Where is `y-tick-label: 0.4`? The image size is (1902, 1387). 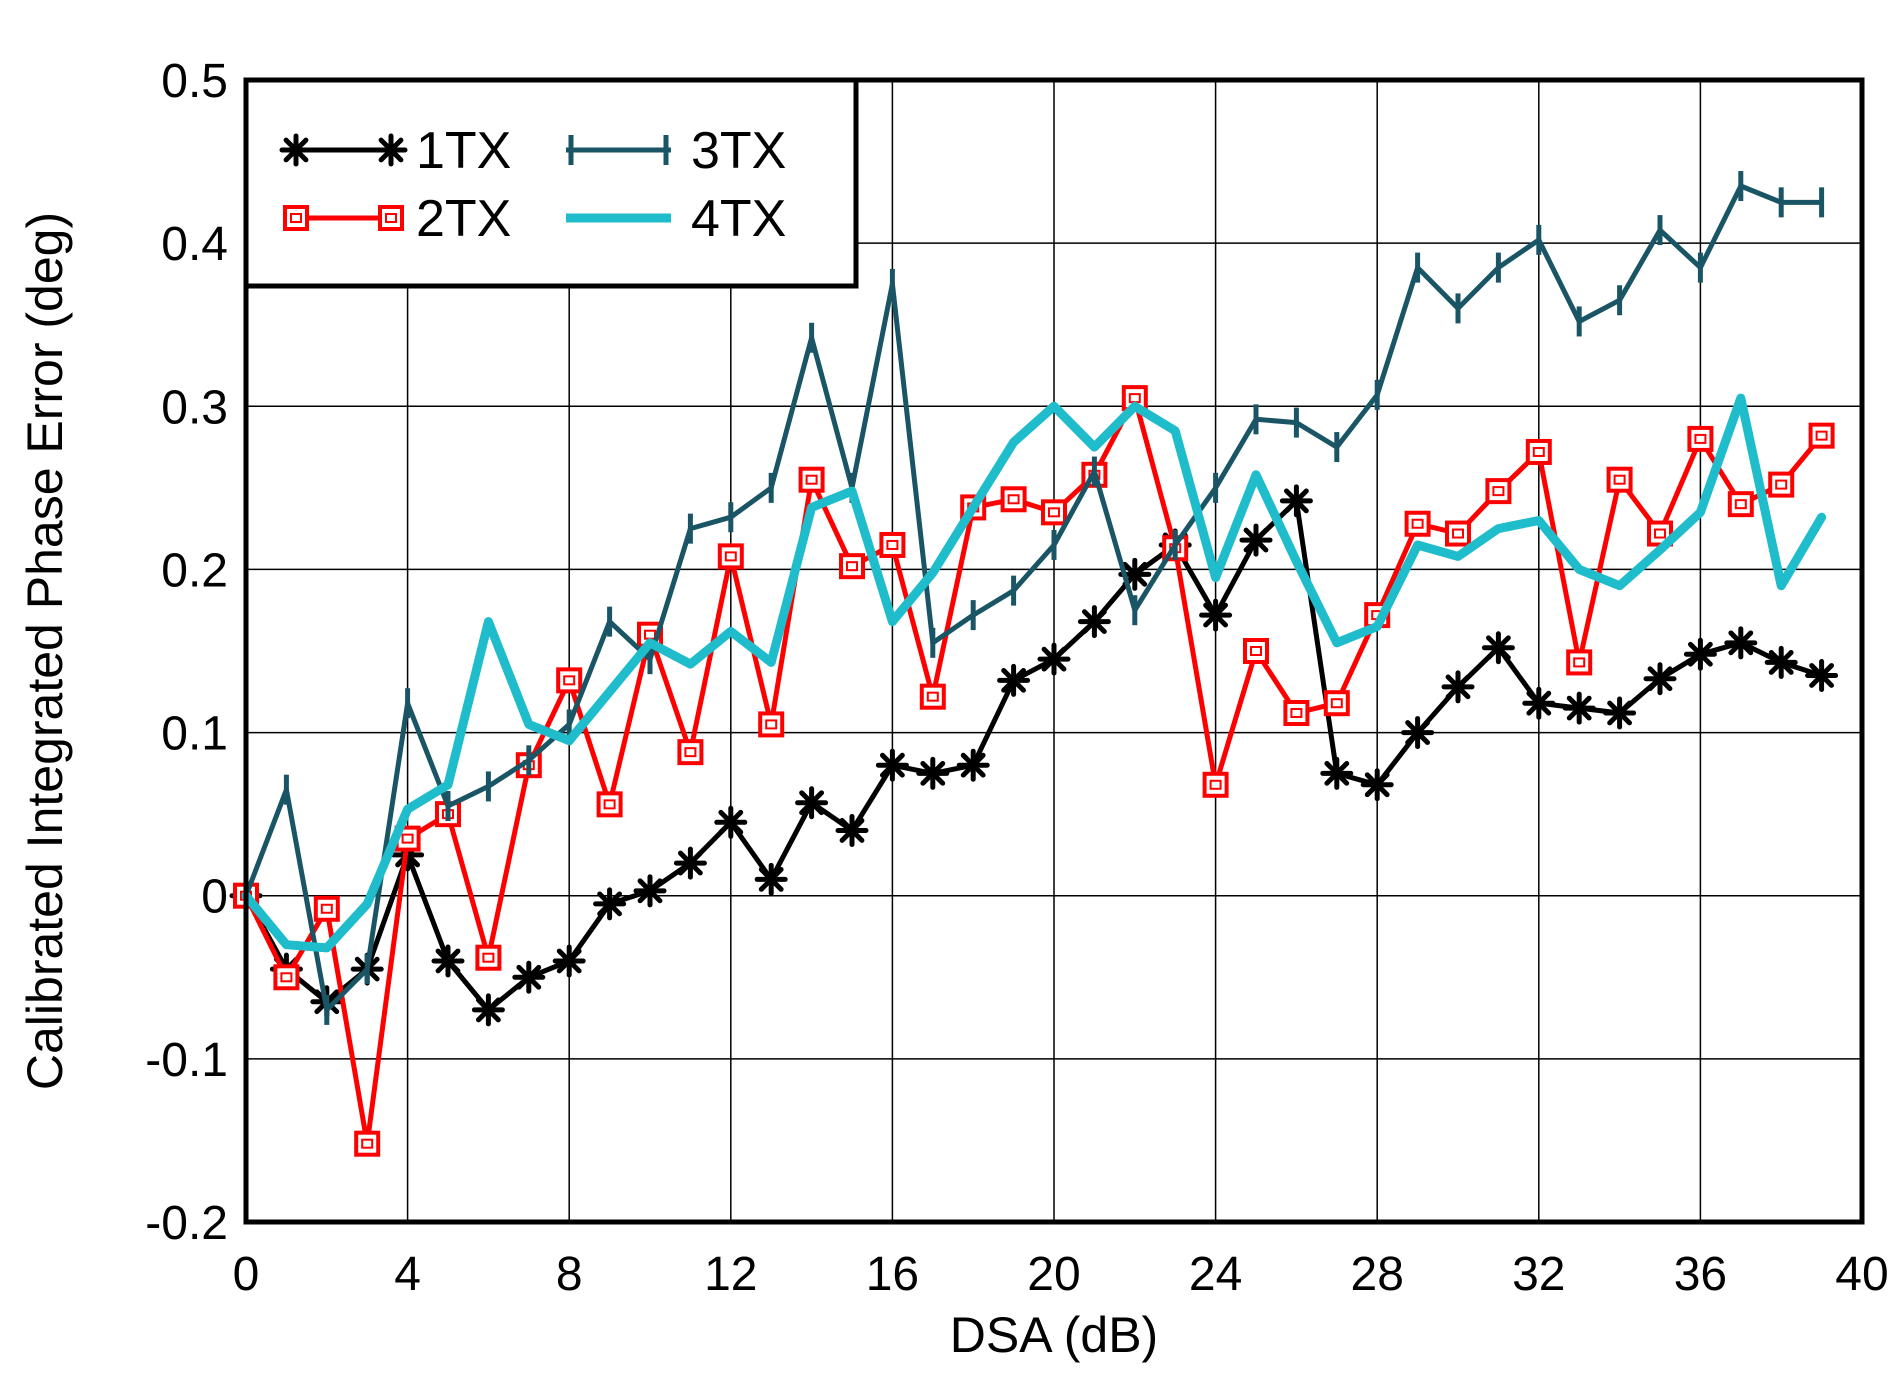 y-tick-label: 0.4 is located at coordinates (194, 244).